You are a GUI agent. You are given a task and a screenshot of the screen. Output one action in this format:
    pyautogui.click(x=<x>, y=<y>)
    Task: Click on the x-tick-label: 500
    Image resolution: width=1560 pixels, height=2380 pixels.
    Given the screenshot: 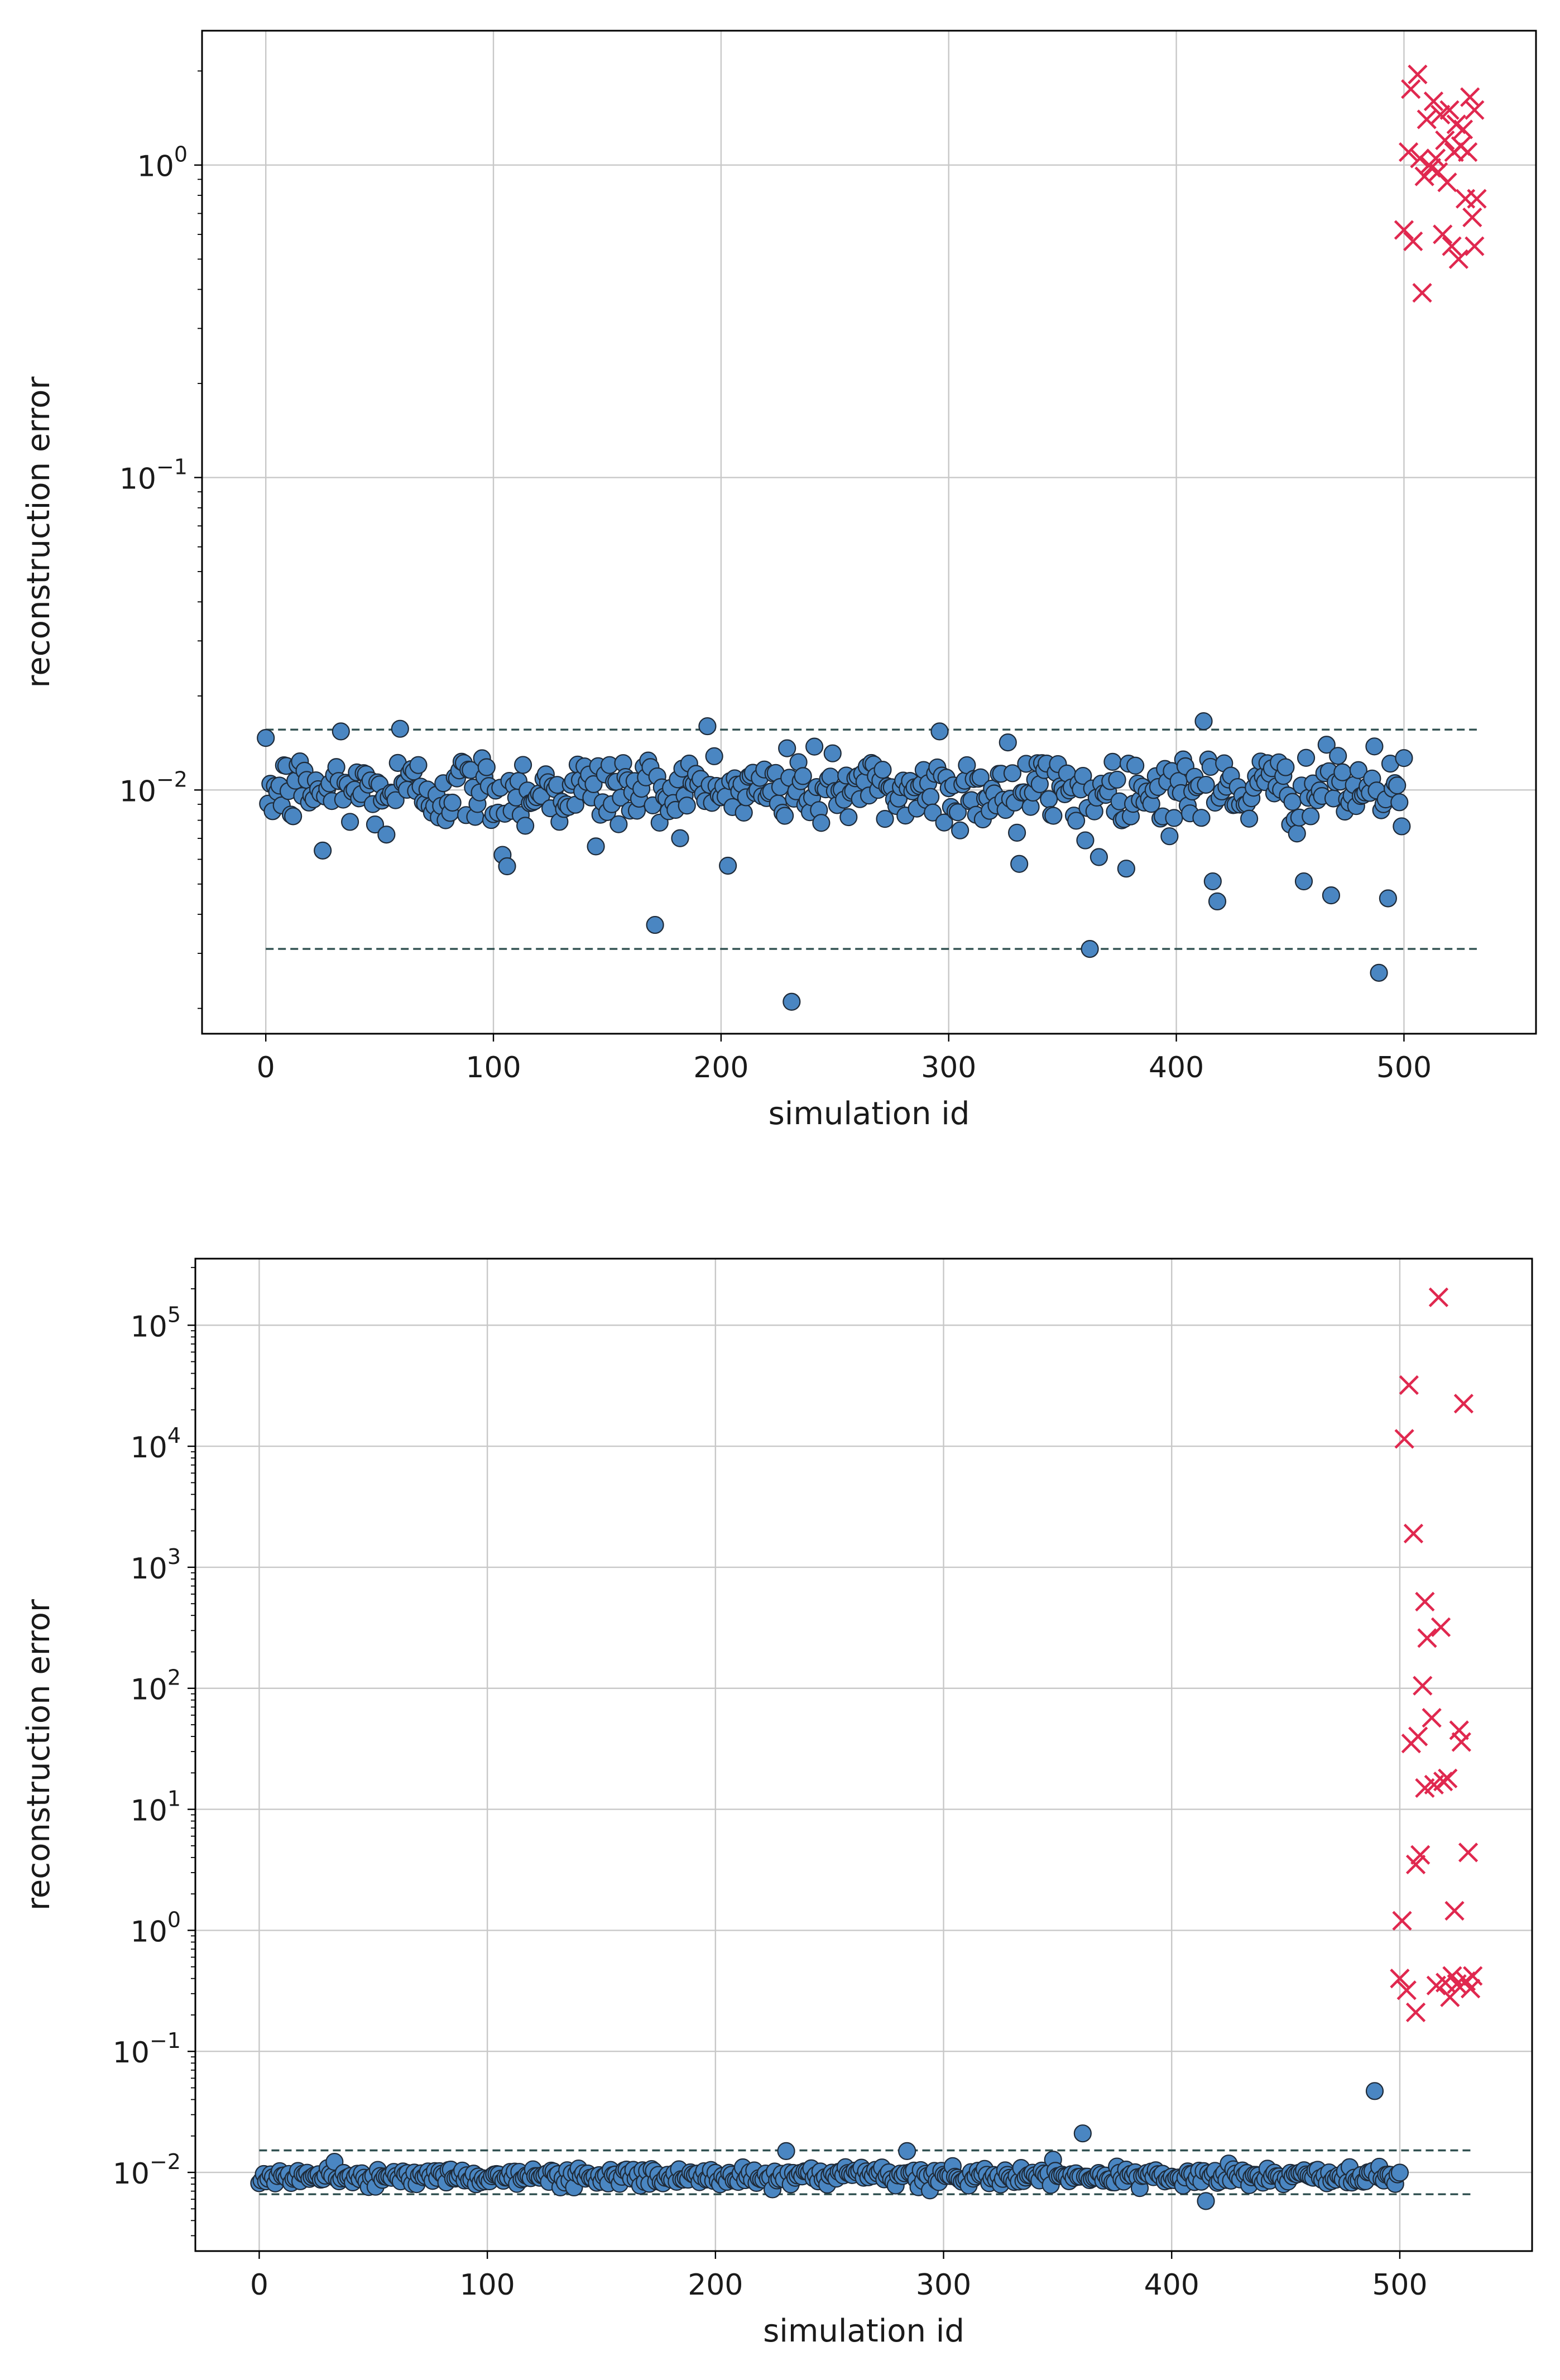 What is the action you would take?
    pyautogui.click(x=1404, y=1068)
    